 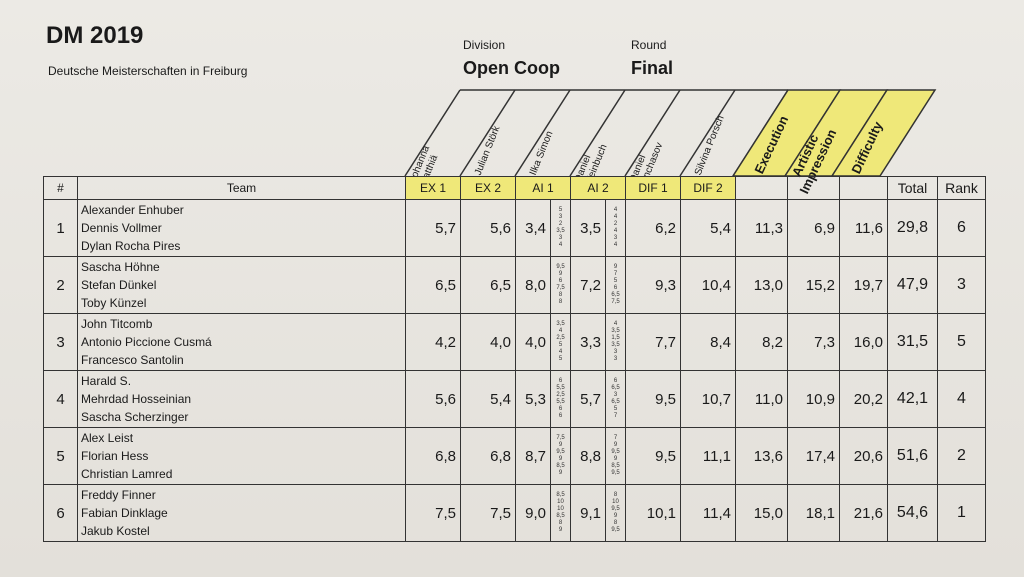 What do you see at coordinates (813, 188) in the screenshot?
I see `col-header-artistic` at bounding box center [813, 188].